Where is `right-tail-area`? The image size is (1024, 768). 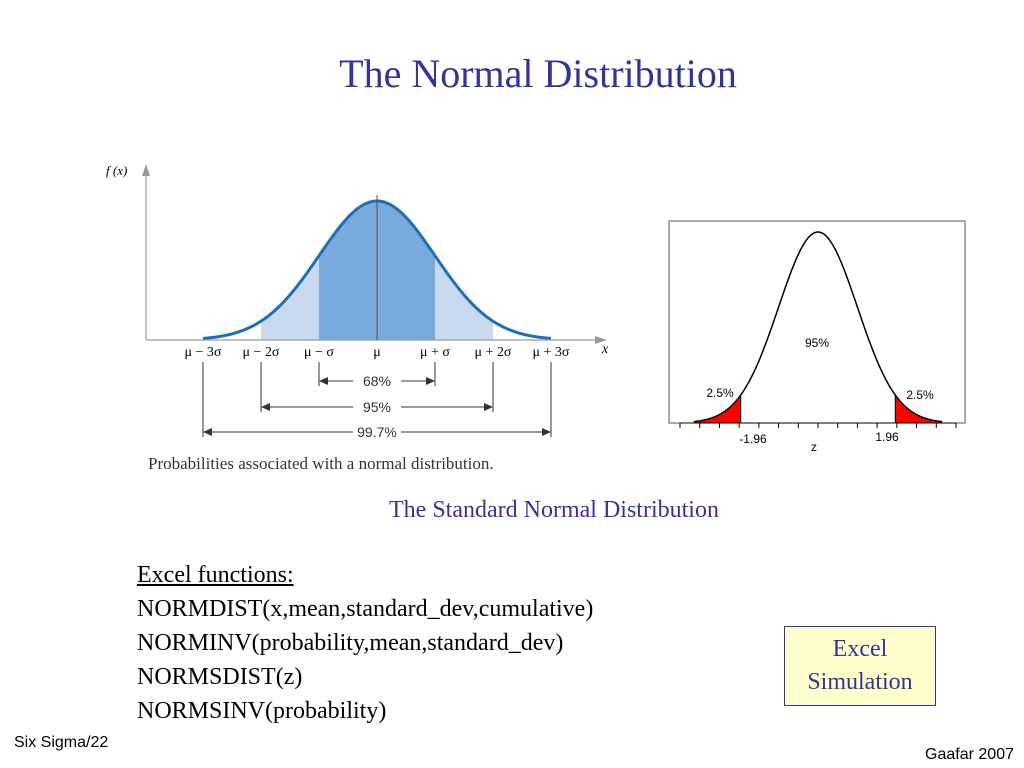 right-tail-area is located at coordinates (919, 409).